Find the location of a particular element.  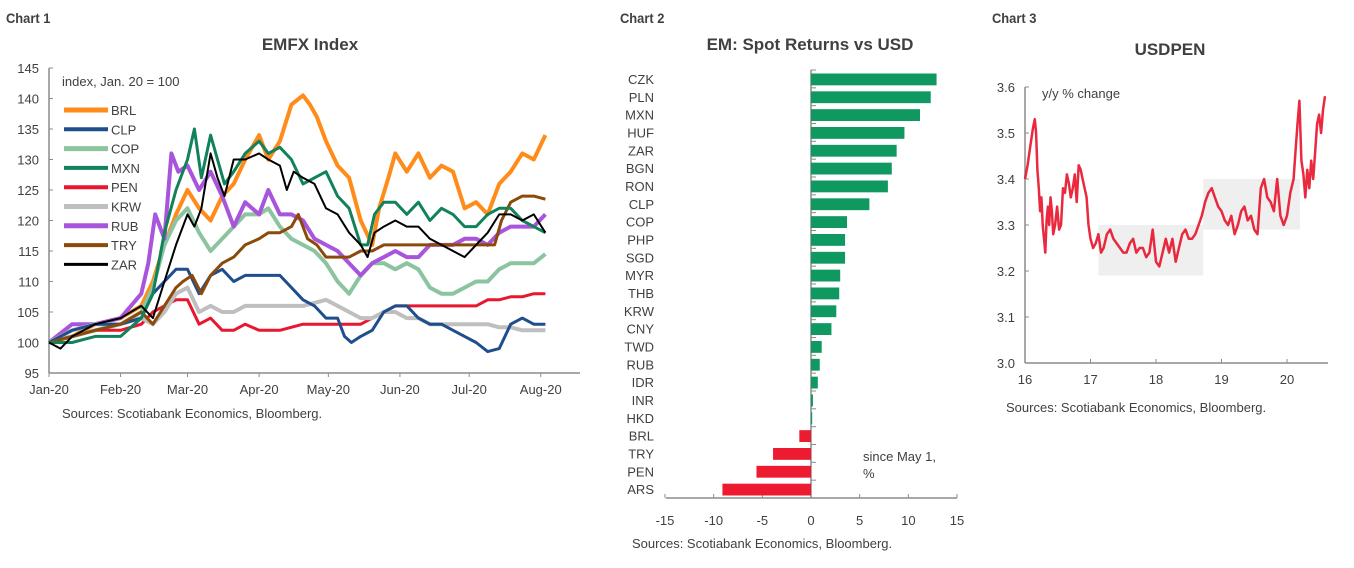

bar-krw is located at coordinates (824, 311).